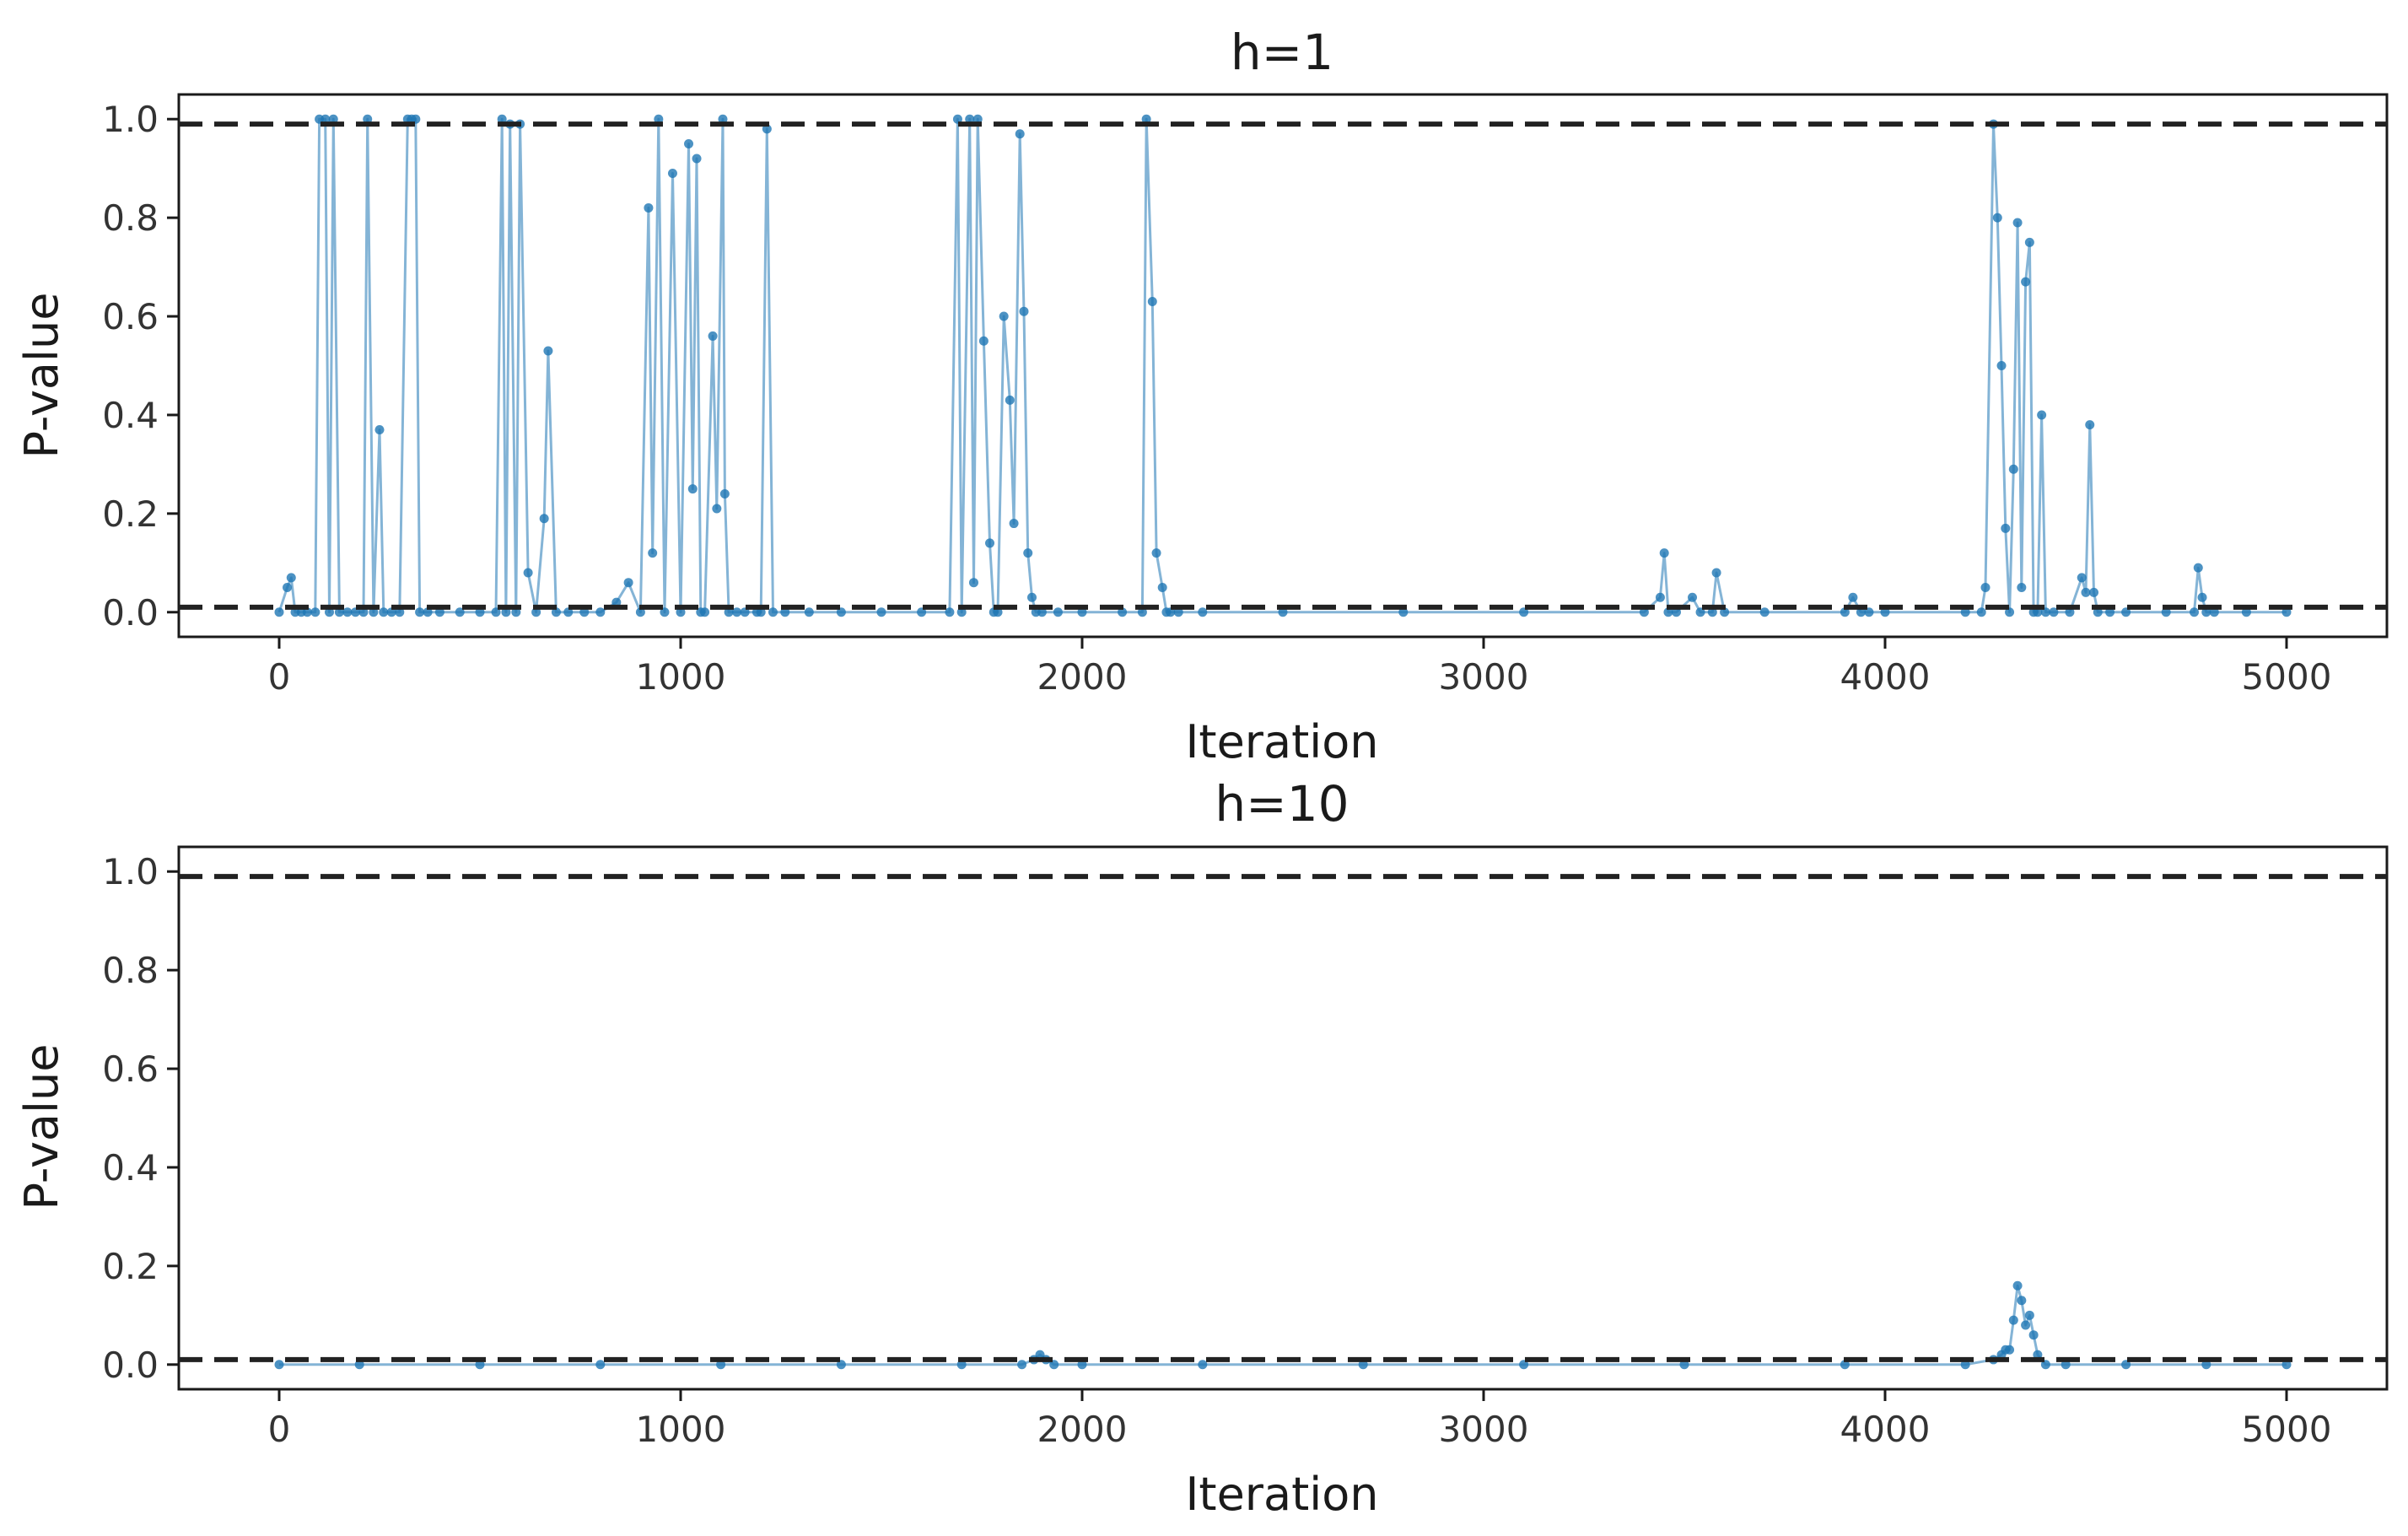 The height and width of the screenshot is (1536, 2408). What do you see at coordinates (1282, 52) in the screenshot?
I see `panel-title: h=1` at bounding box center [1282, 52].